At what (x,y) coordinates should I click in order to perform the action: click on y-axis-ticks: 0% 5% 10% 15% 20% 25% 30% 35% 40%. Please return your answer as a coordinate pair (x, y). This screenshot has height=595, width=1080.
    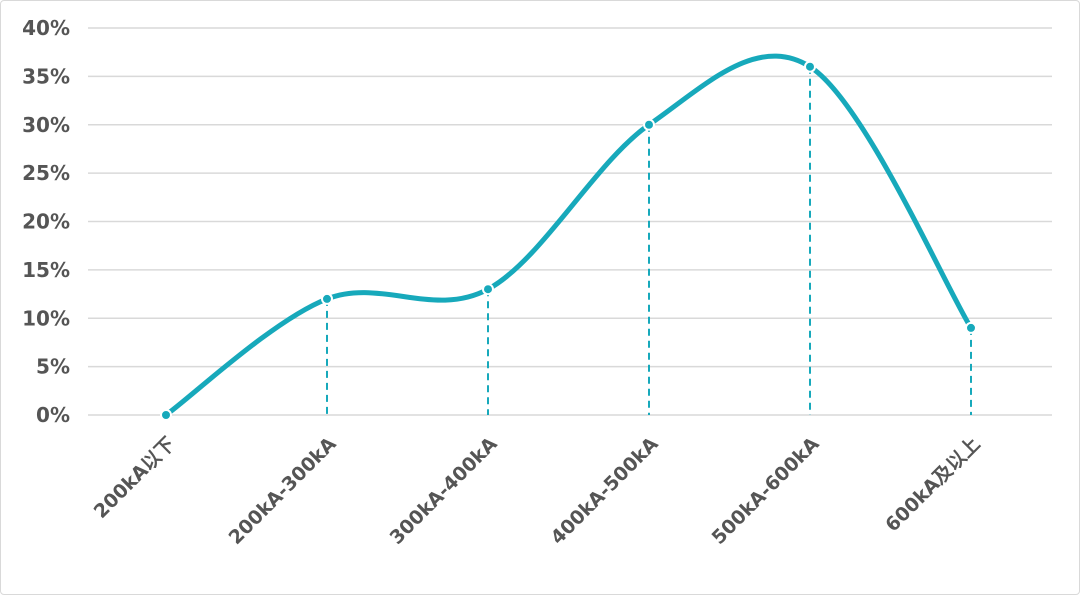
    Looking at the image, I should click on (46, 221).